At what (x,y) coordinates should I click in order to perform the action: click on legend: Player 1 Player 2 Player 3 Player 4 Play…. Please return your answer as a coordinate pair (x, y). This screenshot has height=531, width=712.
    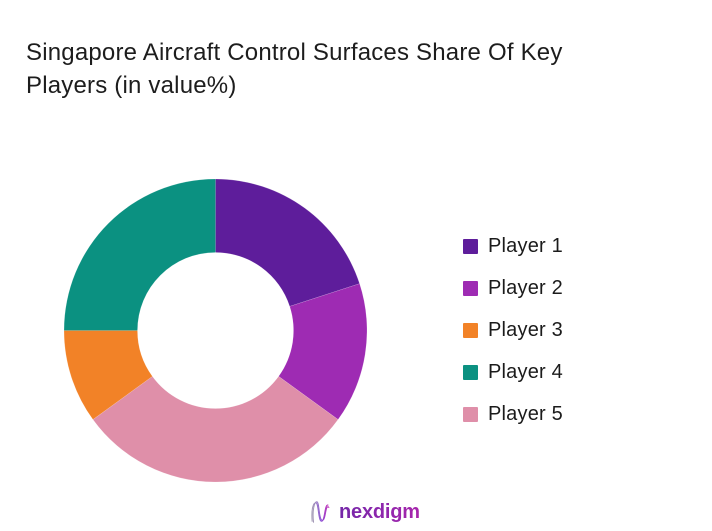
    Looking at the image, I should click on (513, 330).